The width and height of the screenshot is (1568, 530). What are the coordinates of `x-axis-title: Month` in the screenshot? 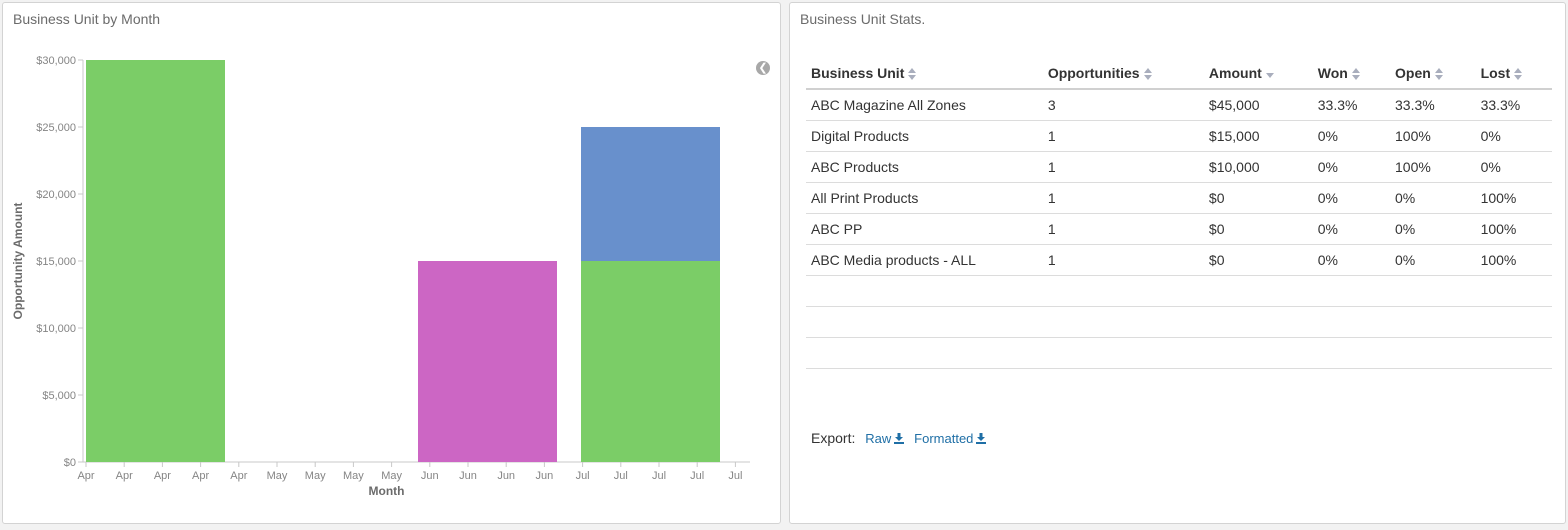 It's located at (387, 491).